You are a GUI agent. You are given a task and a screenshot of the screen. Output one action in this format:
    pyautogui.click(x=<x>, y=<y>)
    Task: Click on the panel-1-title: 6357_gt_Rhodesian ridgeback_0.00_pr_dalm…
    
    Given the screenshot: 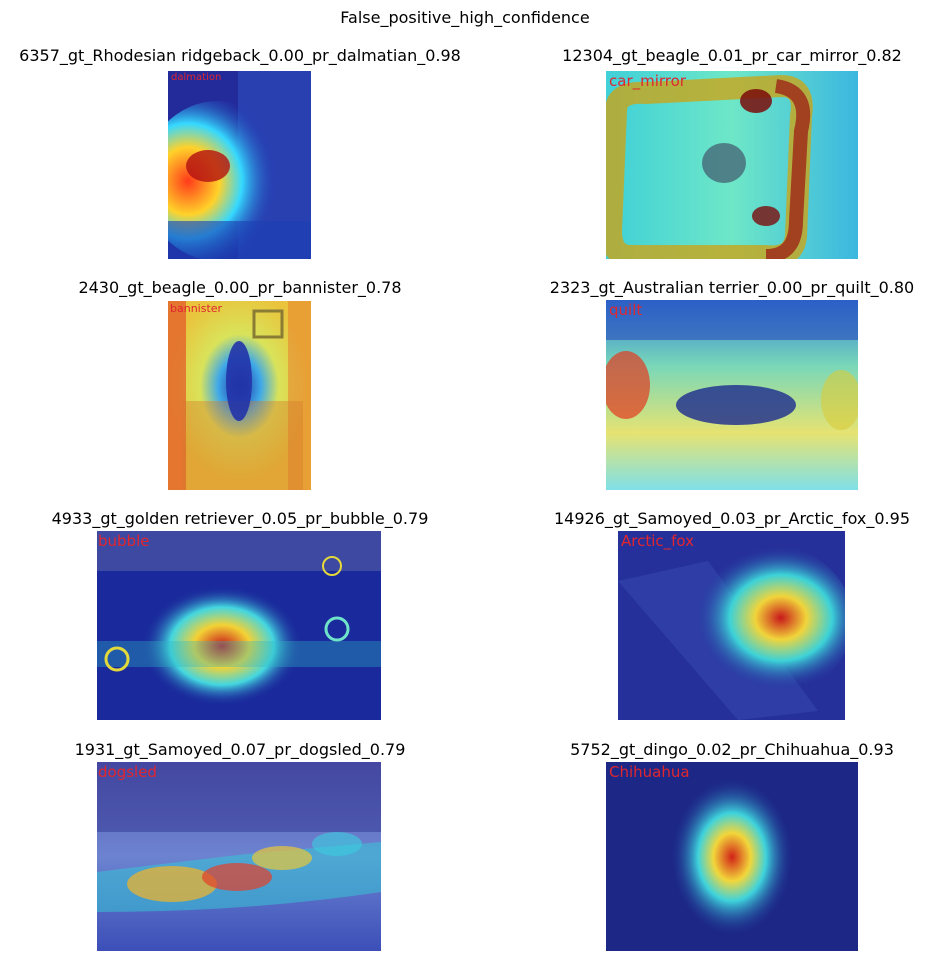 What is the action you would take?
    pyautogui.click(x=240, y=55)
    